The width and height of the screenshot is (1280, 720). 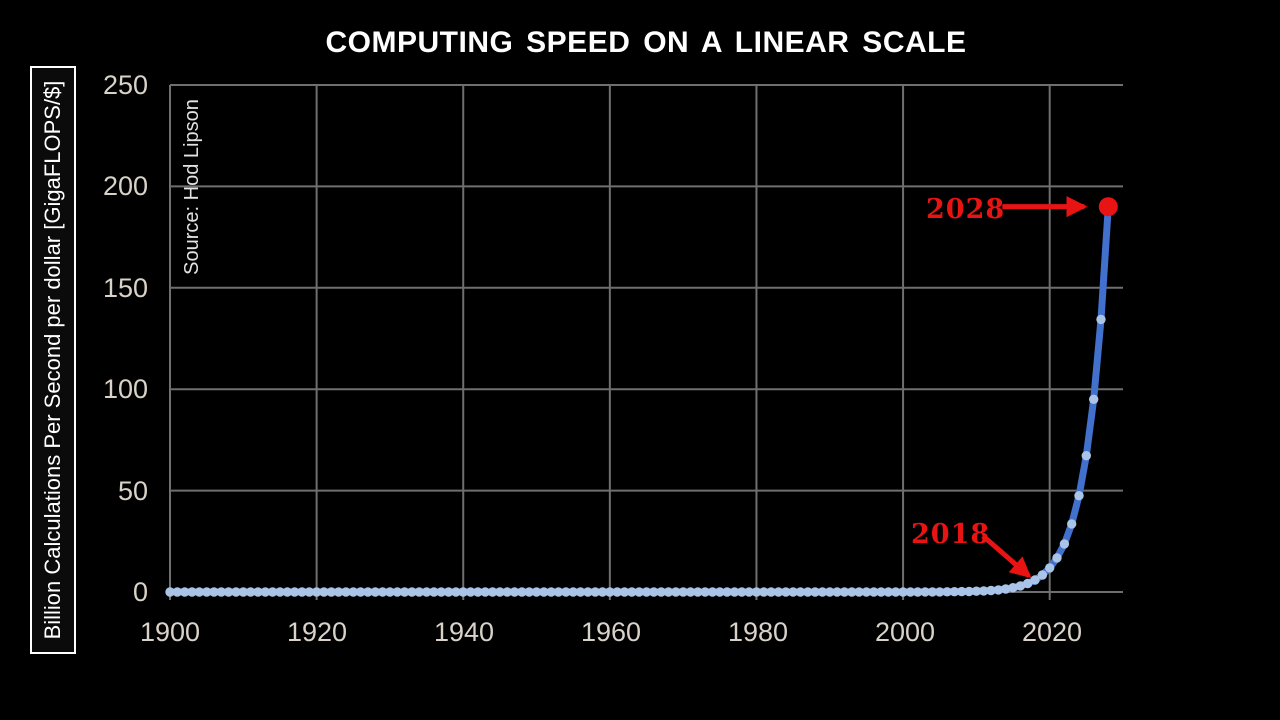 What do you see at coordinates (317, 632) in the screenshot?
I see `x-tick-1920: 1920` at bounding box center [317, 632].